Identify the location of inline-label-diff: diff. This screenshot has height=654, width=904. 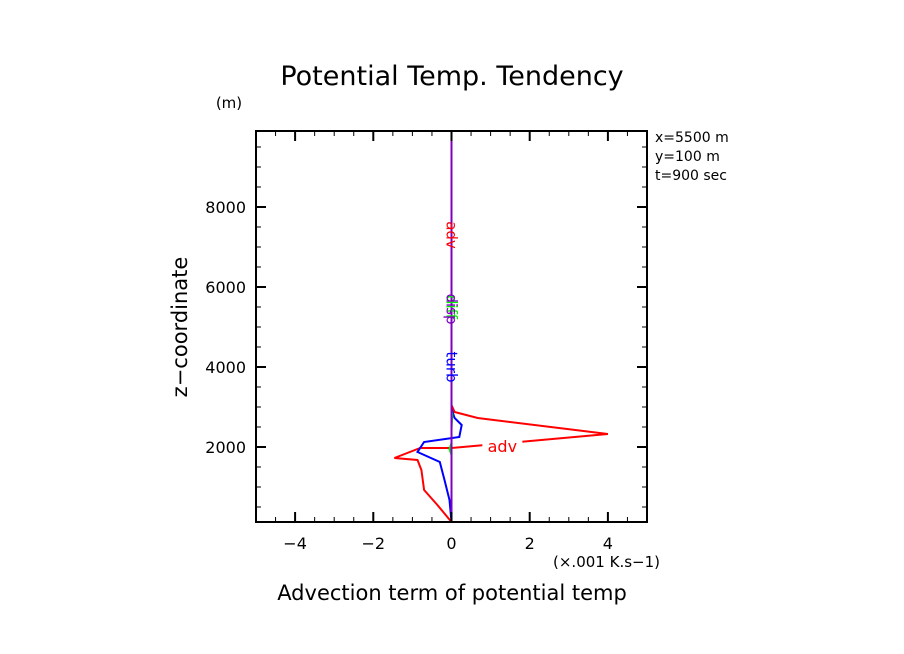
(452, 307).